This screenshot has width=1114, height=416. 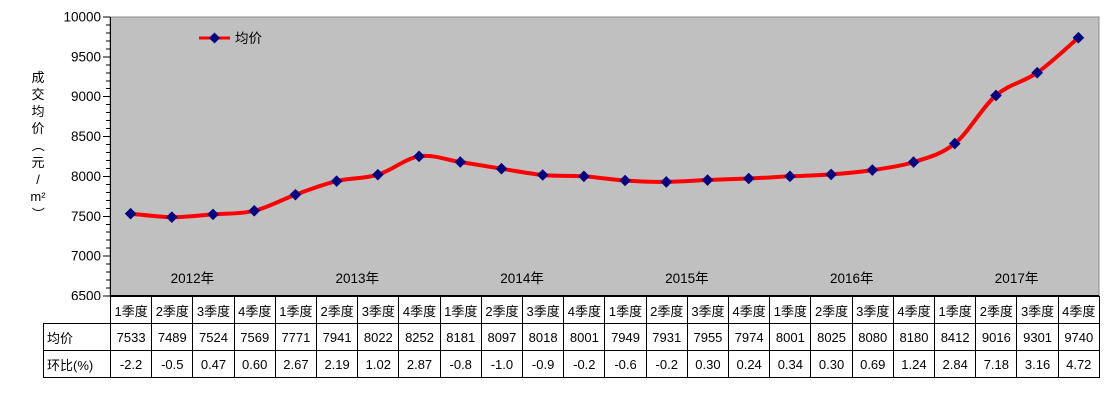 I want to click on price-cell: 8180, so click(x=914, y=337).